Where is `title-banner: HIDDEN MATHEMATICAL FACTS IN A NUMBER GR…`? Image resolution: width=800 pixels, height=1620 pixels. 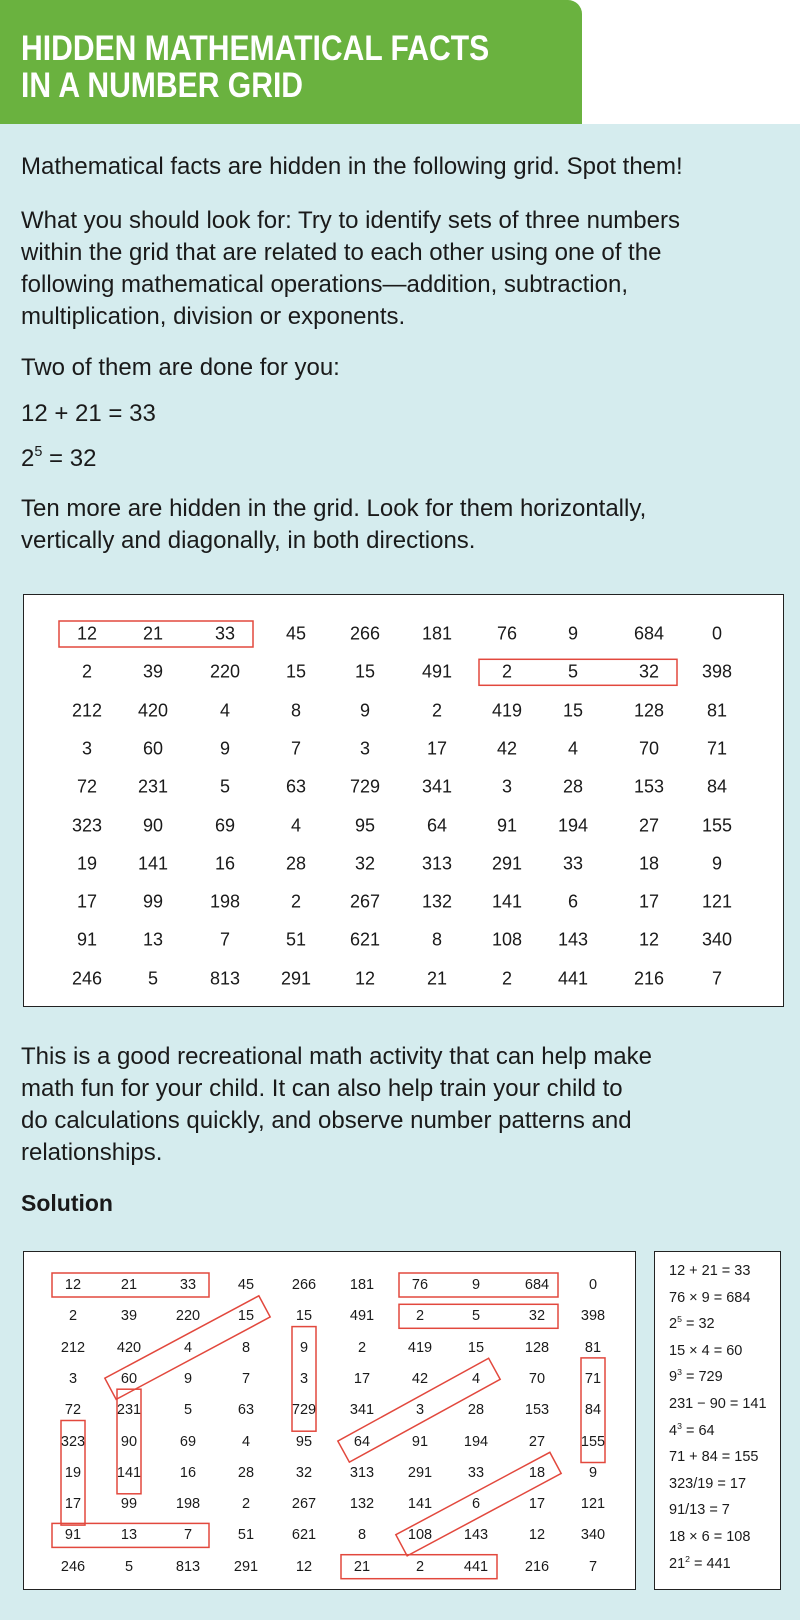
title-banner: HIDDEN MATHEMATICAL FACTS IN A NUMBER GR… is located at coordinates (291, 62).